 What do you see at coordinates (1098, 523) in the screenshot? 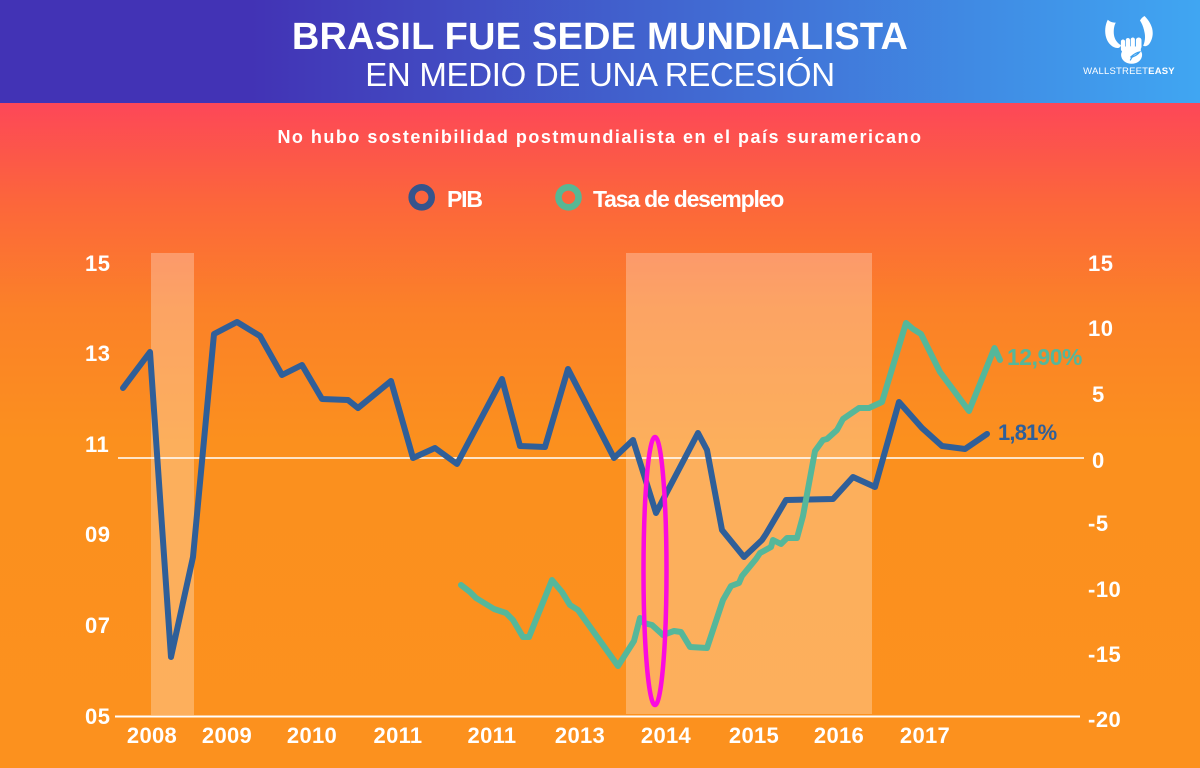
I see `svg-text: -5` at bounding box center [1098, 523].